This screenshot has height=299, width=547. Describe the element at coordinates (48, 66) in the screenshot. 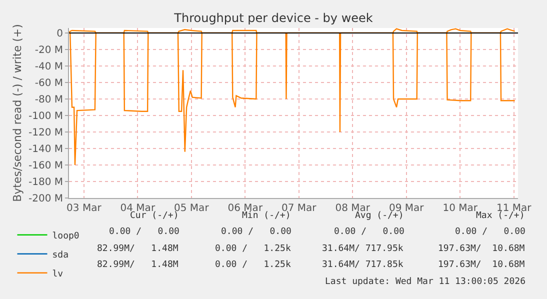

I see `y-tick-label: -40 M` at that location.